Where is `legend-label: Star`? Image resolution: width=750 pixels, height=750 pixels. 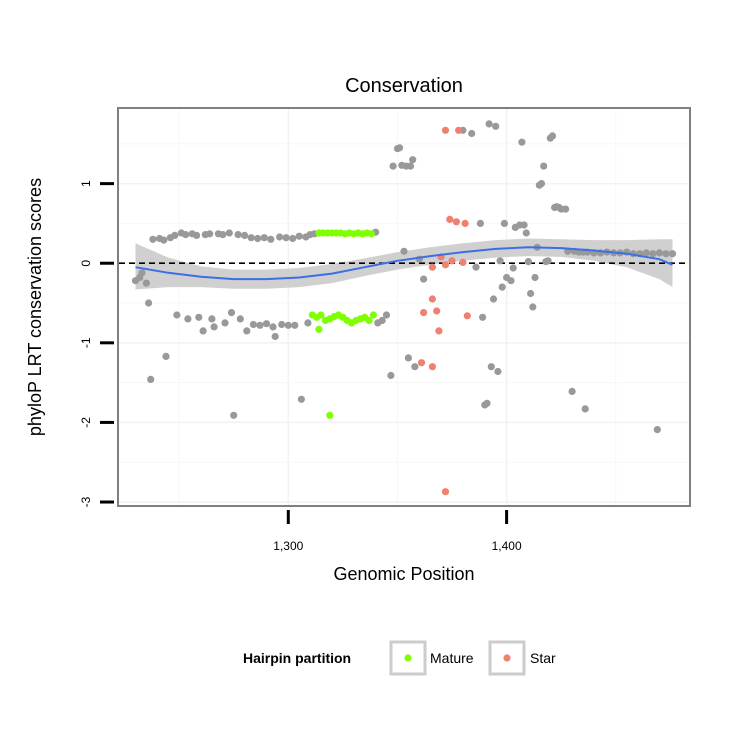
legend-label: Star is located at coordinates (543, 658).